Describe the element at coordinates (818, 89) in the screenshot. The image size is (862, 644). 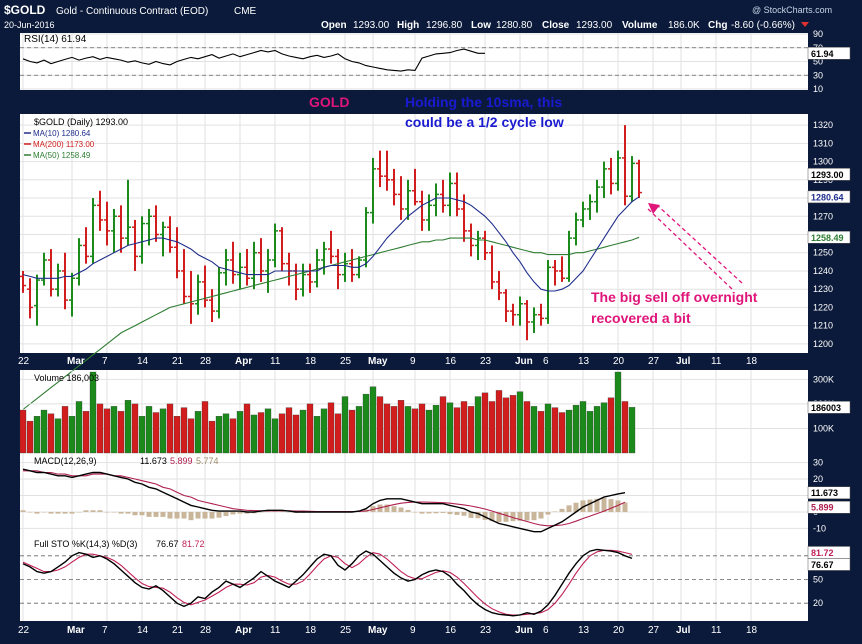
I see `rsi-tick-label: 10` at that location.